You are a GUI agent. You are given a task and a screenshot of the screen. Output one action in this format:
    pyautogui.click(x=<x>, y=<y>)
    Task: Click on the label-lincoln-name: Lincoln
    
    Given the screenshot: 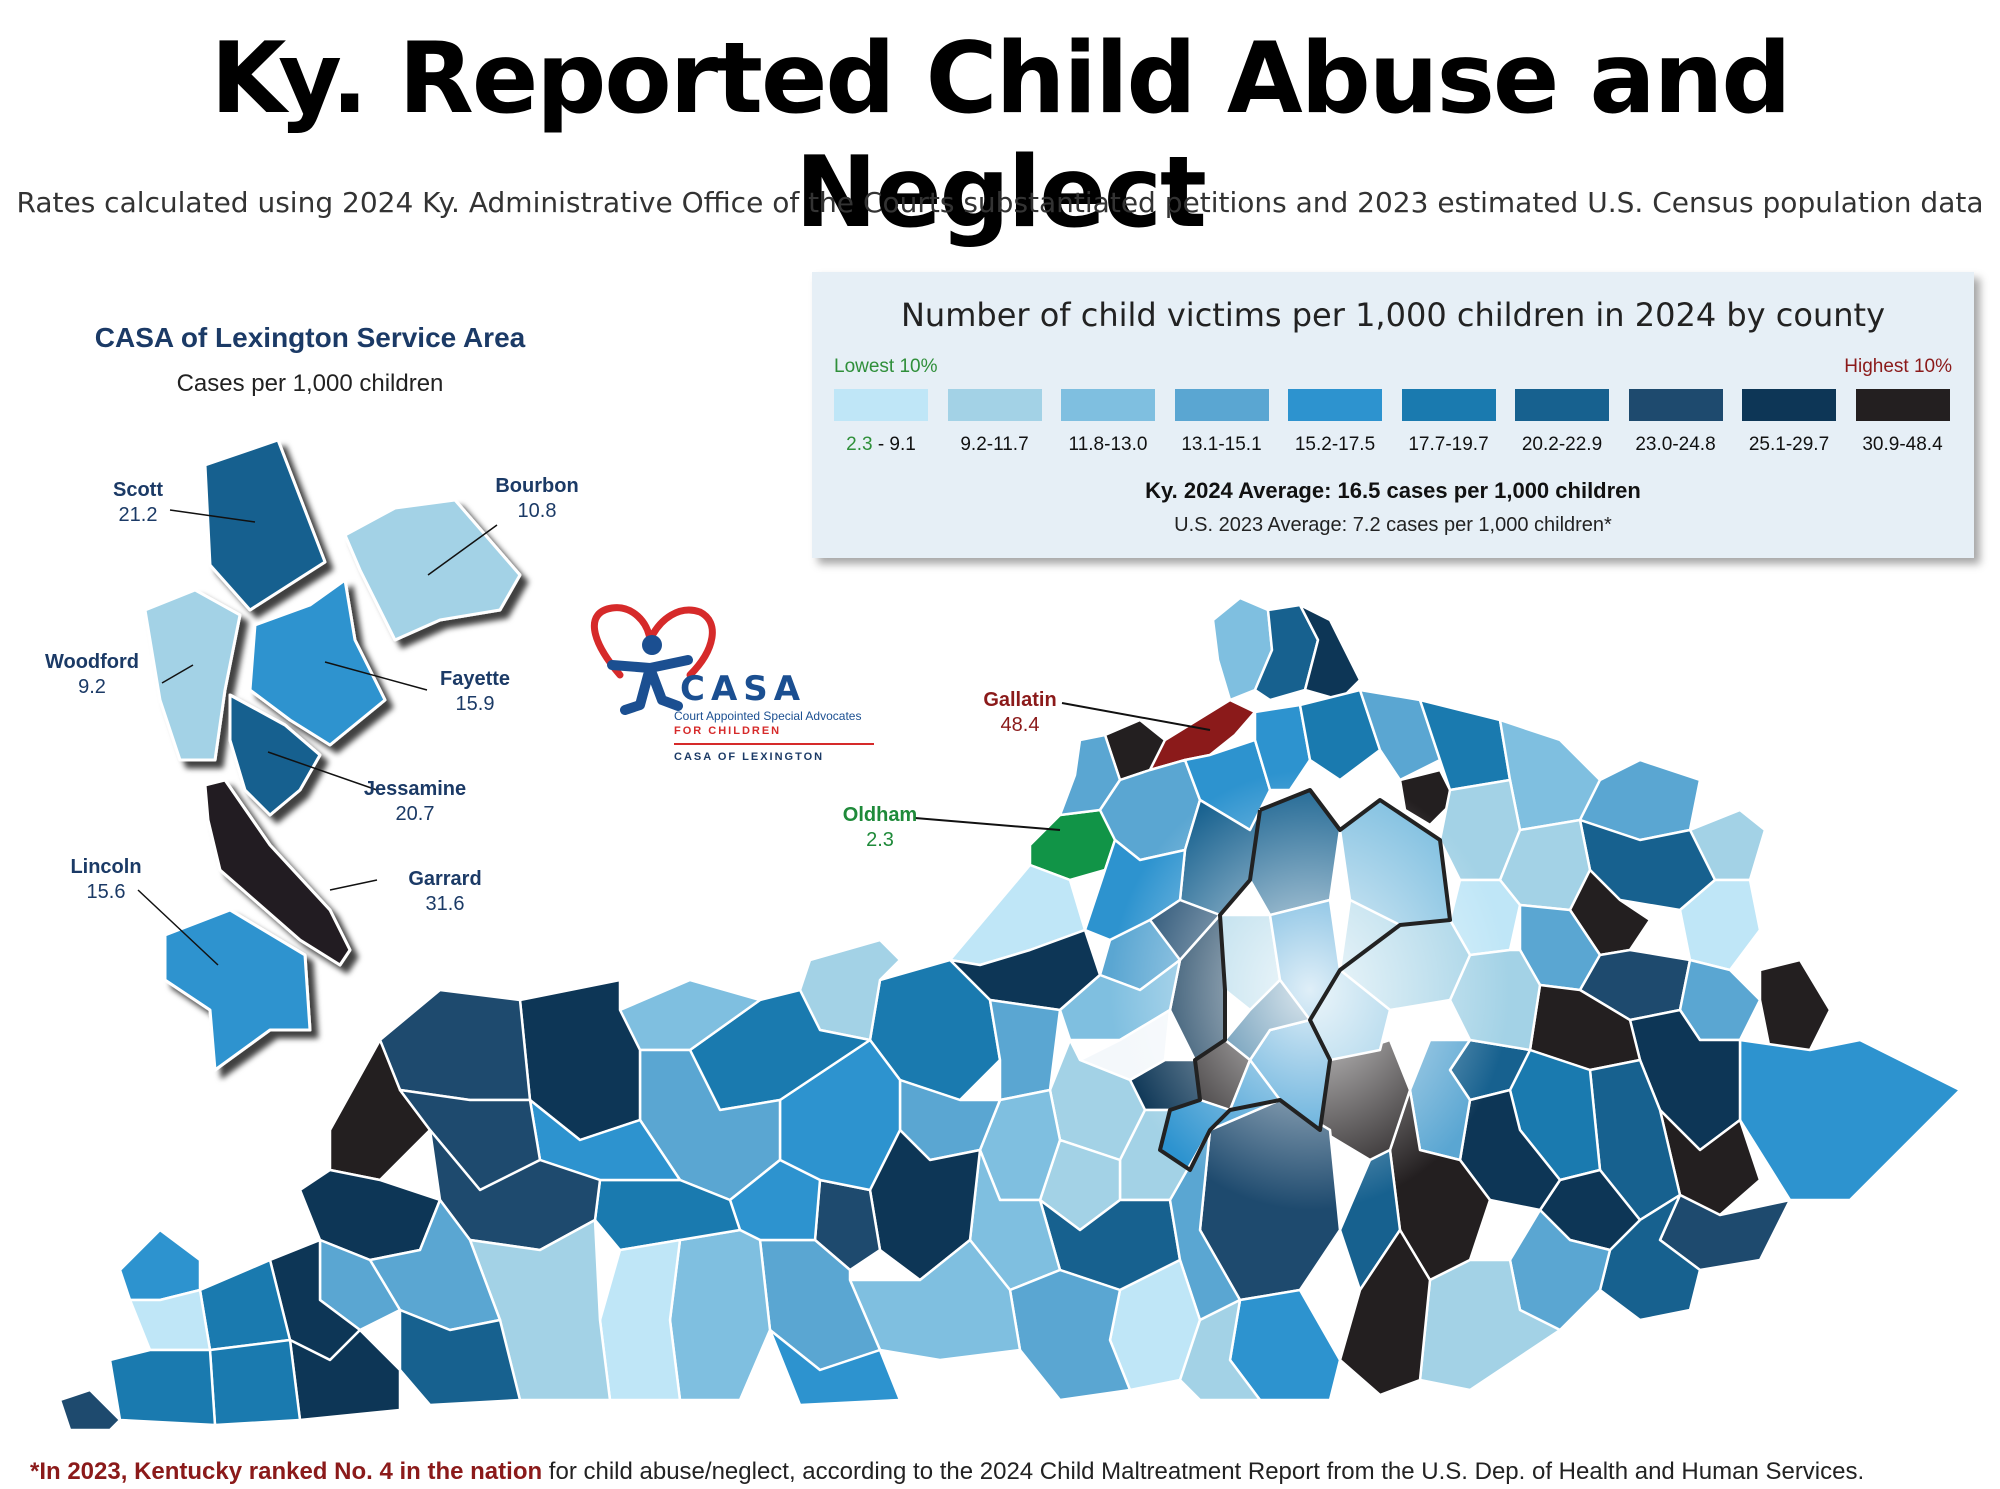 What is the action you would take?
    pyautogui.click(x=106, y=867)
    